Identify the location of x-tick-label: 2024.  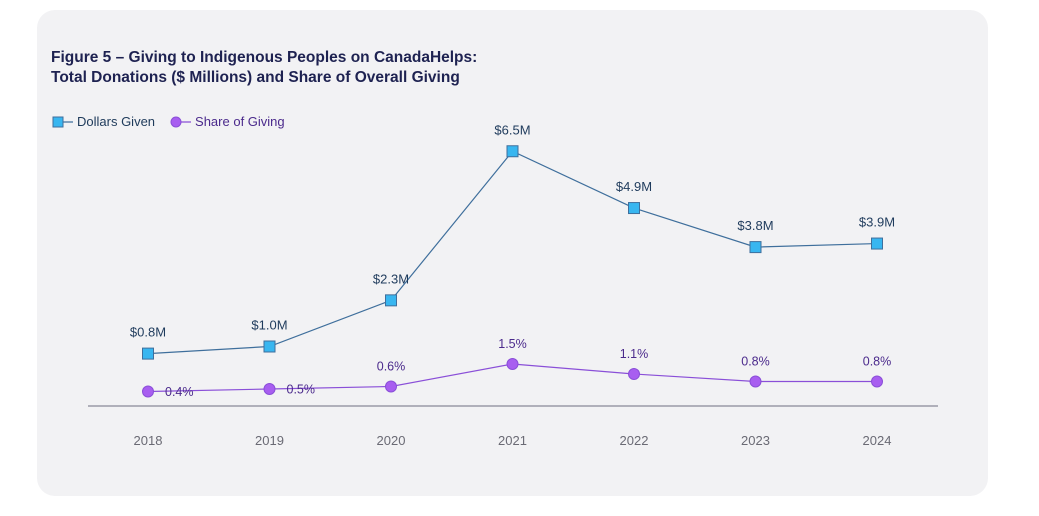
(877, 440).